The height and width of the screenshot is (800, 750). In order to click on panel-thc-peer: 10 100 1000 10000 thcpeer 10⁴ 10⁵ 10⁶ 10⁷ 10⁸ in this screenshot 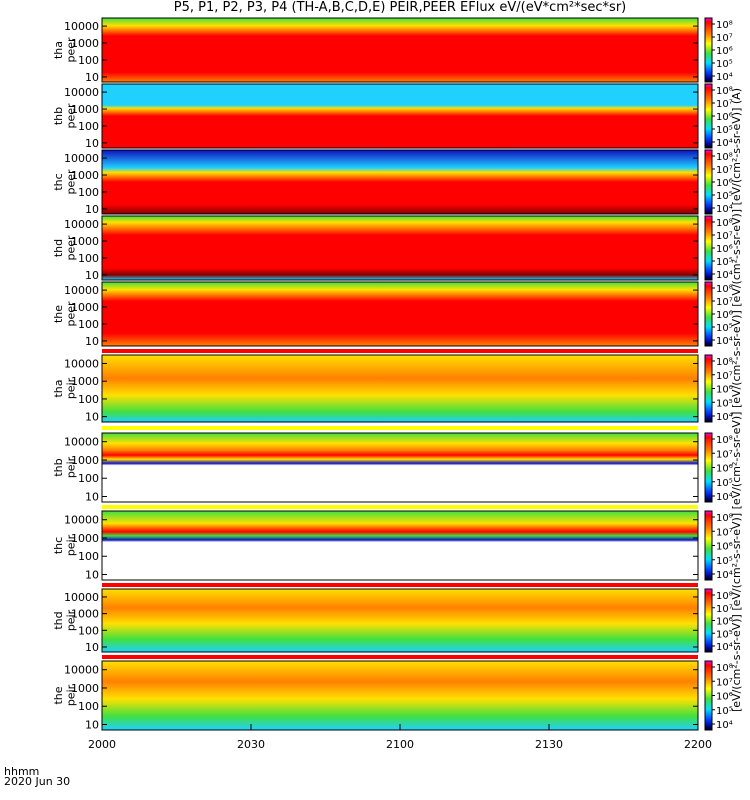, I will do `click(392, 182)`.